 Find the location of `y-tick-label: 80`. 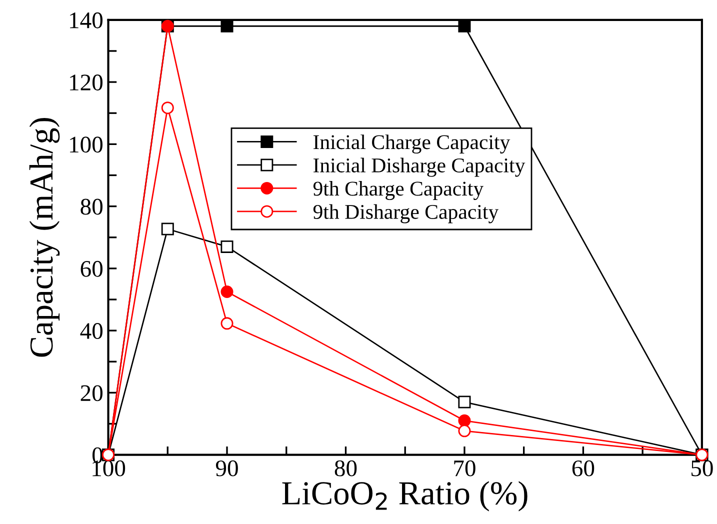

y-tick-label: 80 is located at coordinates (91, 206).